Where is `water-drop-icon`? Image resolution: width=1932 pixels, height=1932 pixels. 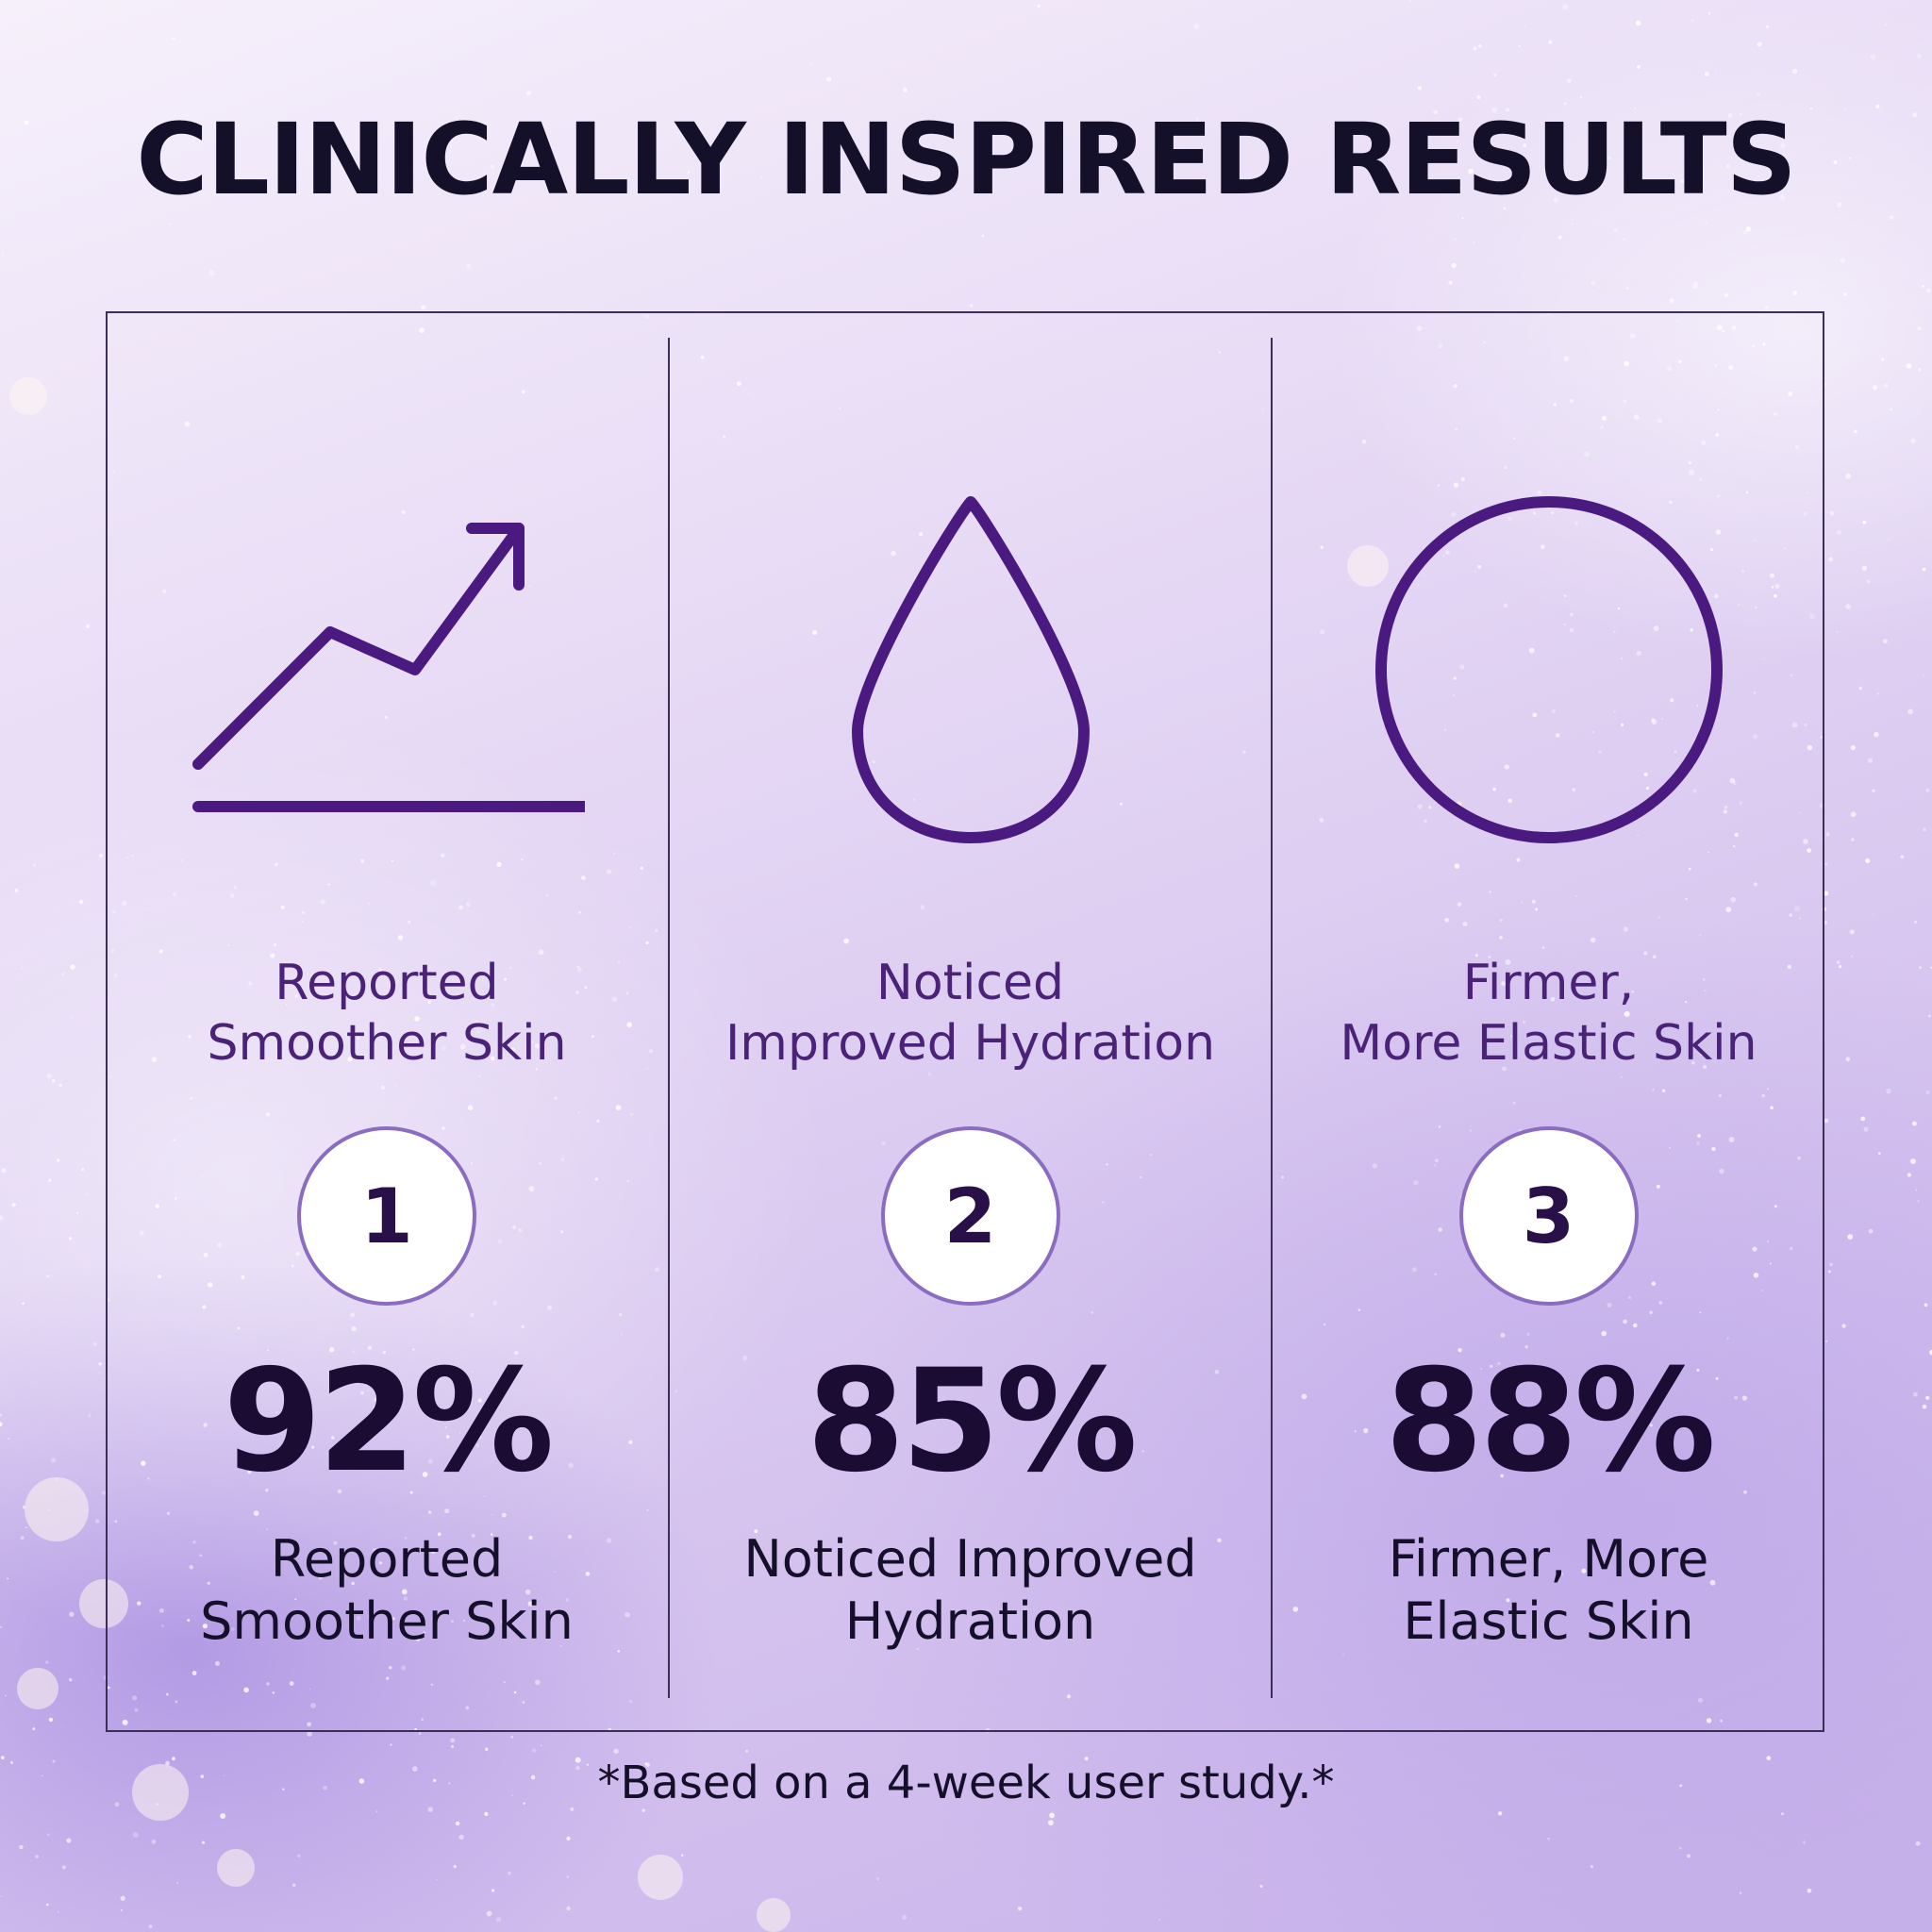
water-drop-icon is located at coordinates (971, 670).